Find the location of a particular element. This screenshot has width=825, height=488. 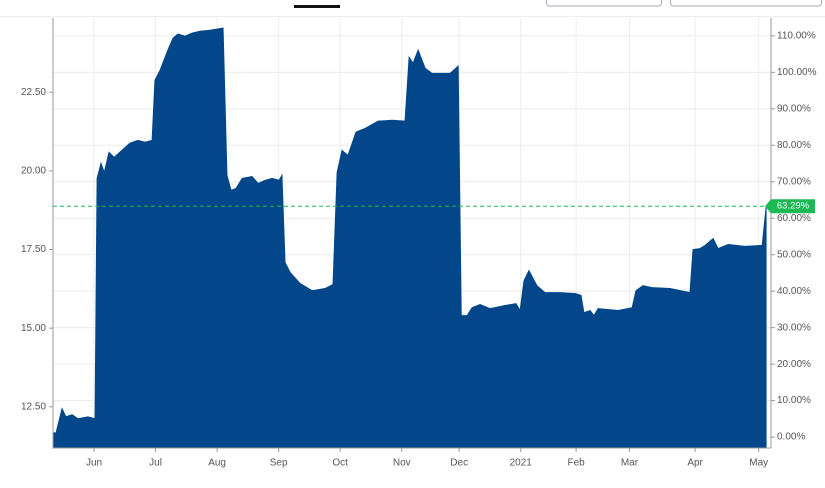

y-tick-label: 22.50 is located at coordinates (33, 92).